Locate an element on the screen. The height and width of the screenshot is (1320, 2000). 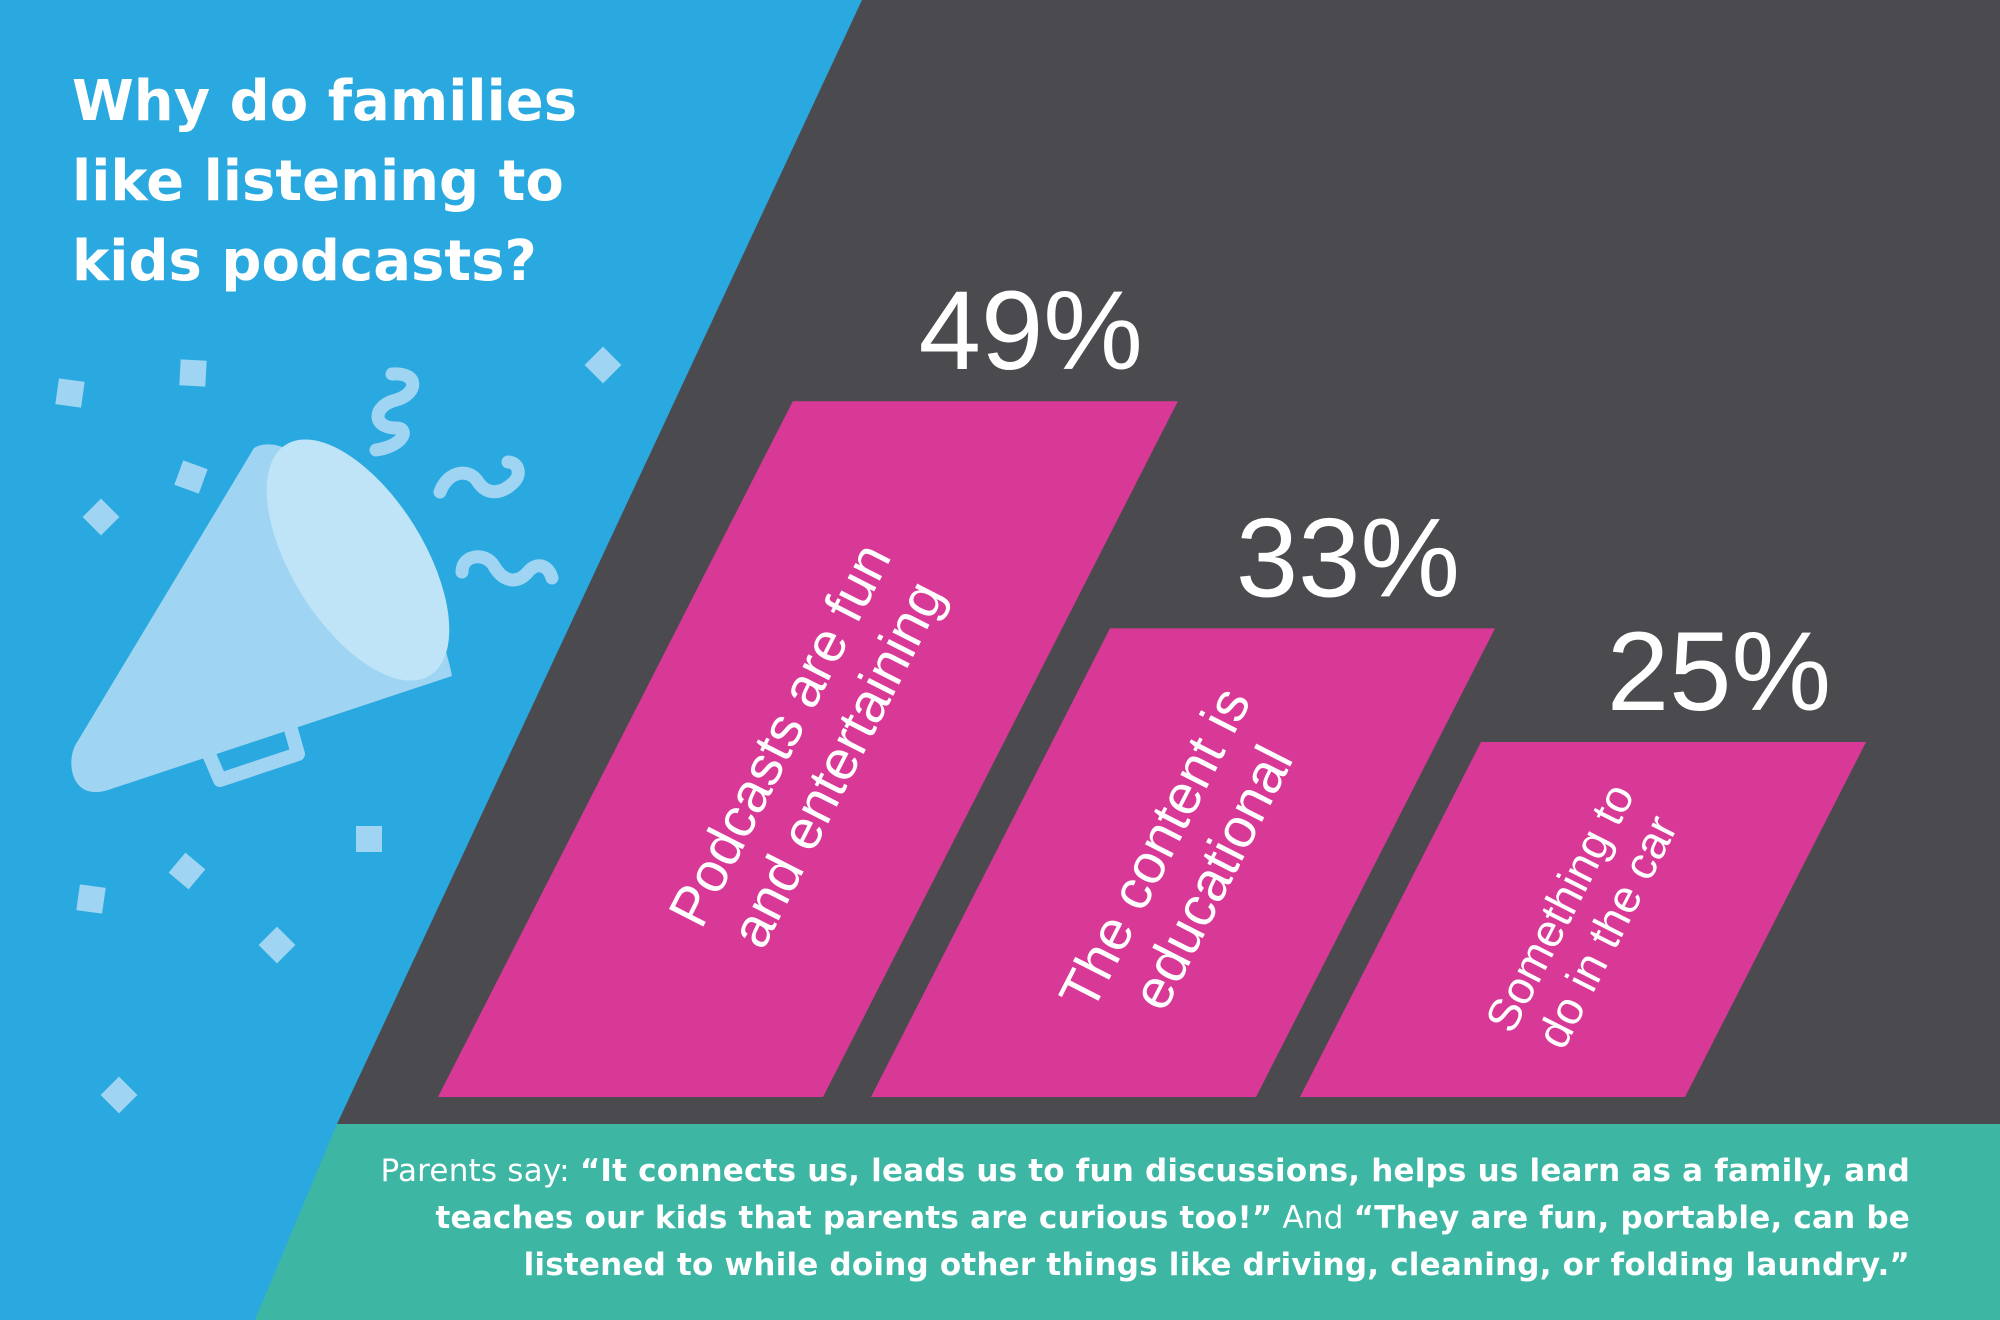
megaphone-bell is located at coordinates (358, 560).